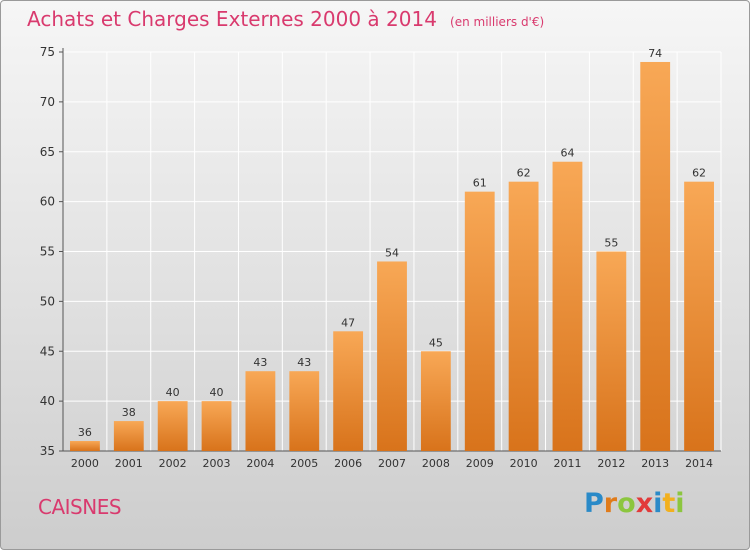 This screenshot has width=750, height=550. I want to click on data-label: 61, so click(480, 183).